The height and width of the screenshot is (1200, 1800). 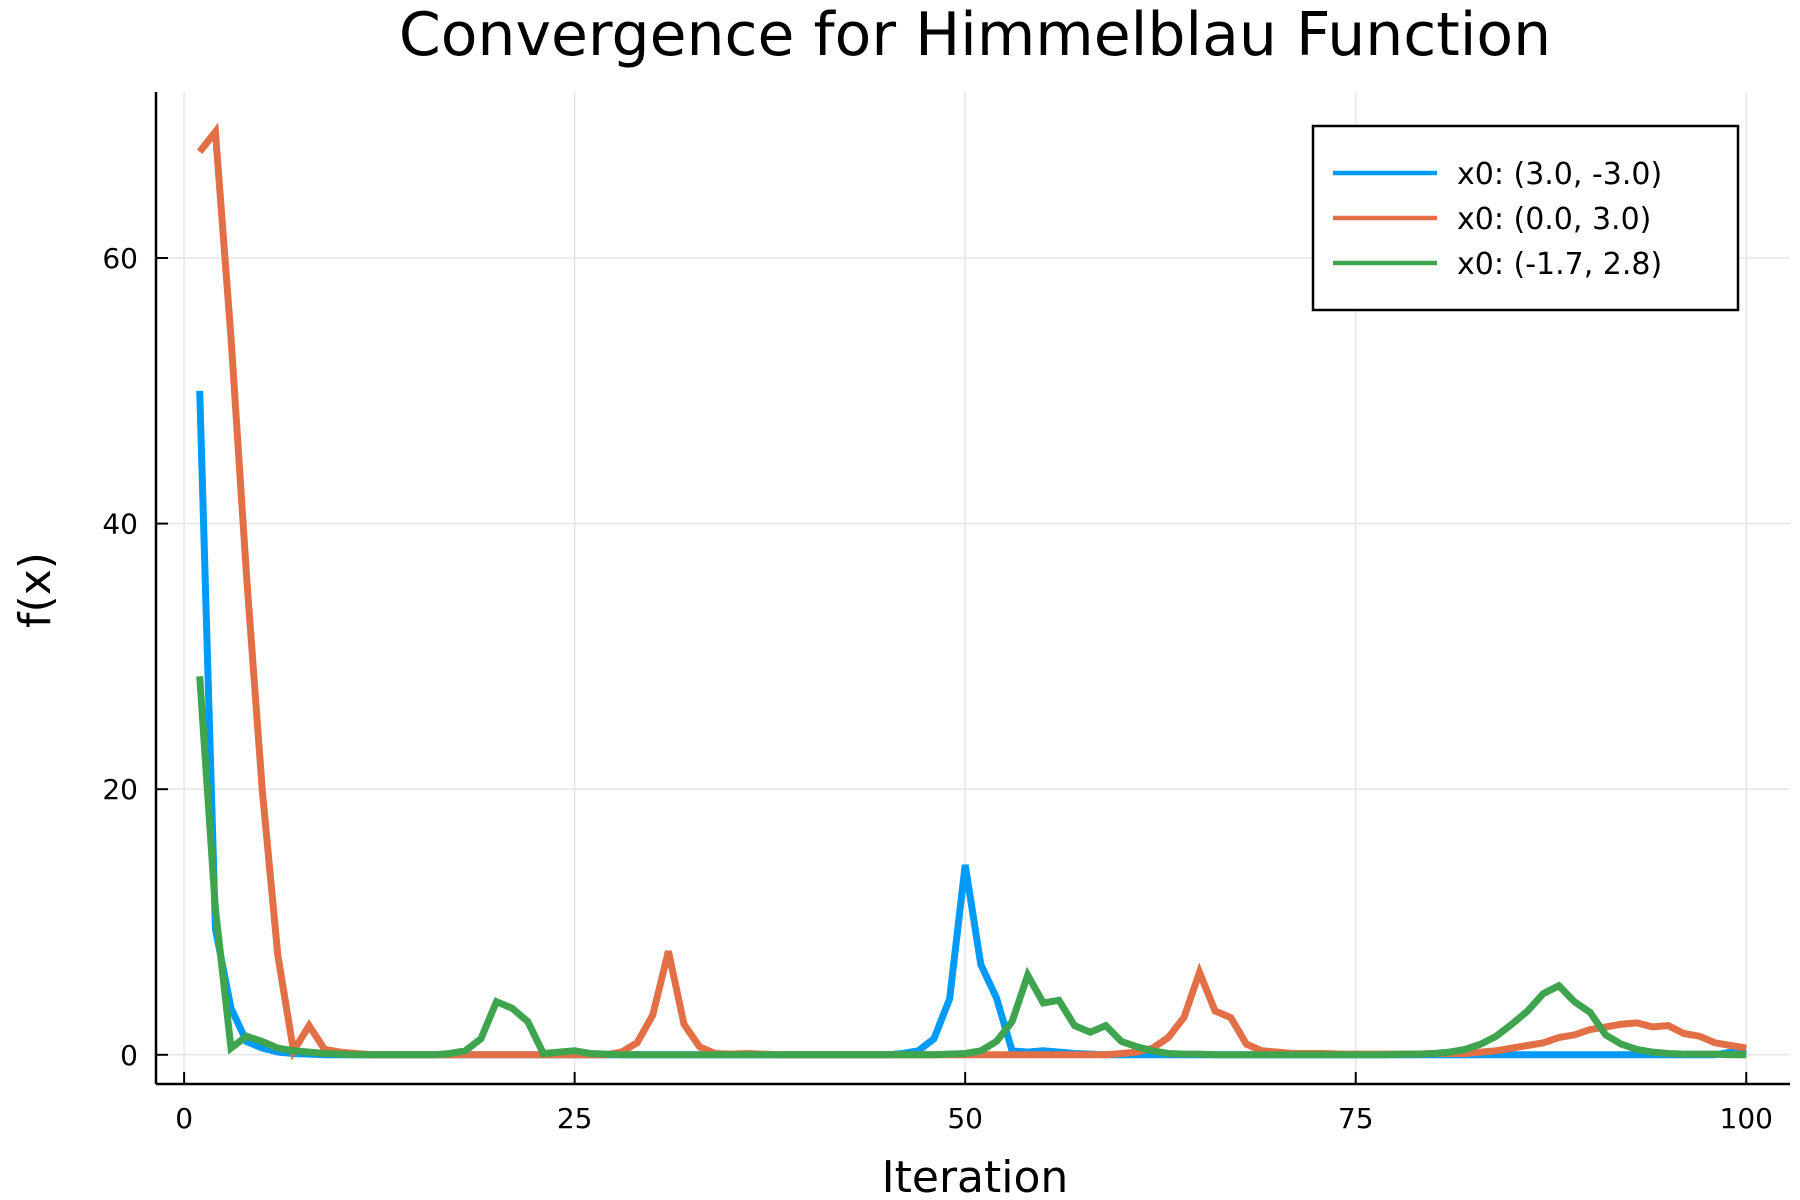 I want to click on y-tick-label: 40, so click(x=120, y=524).